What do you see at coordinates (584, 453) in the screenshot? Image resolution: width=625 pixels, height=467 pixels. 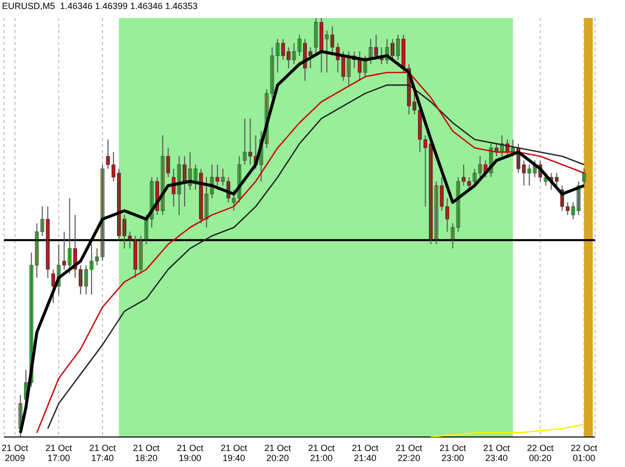 I see `x-tick-label: 22 Oct 01:00` at bounding box center [584, 453].